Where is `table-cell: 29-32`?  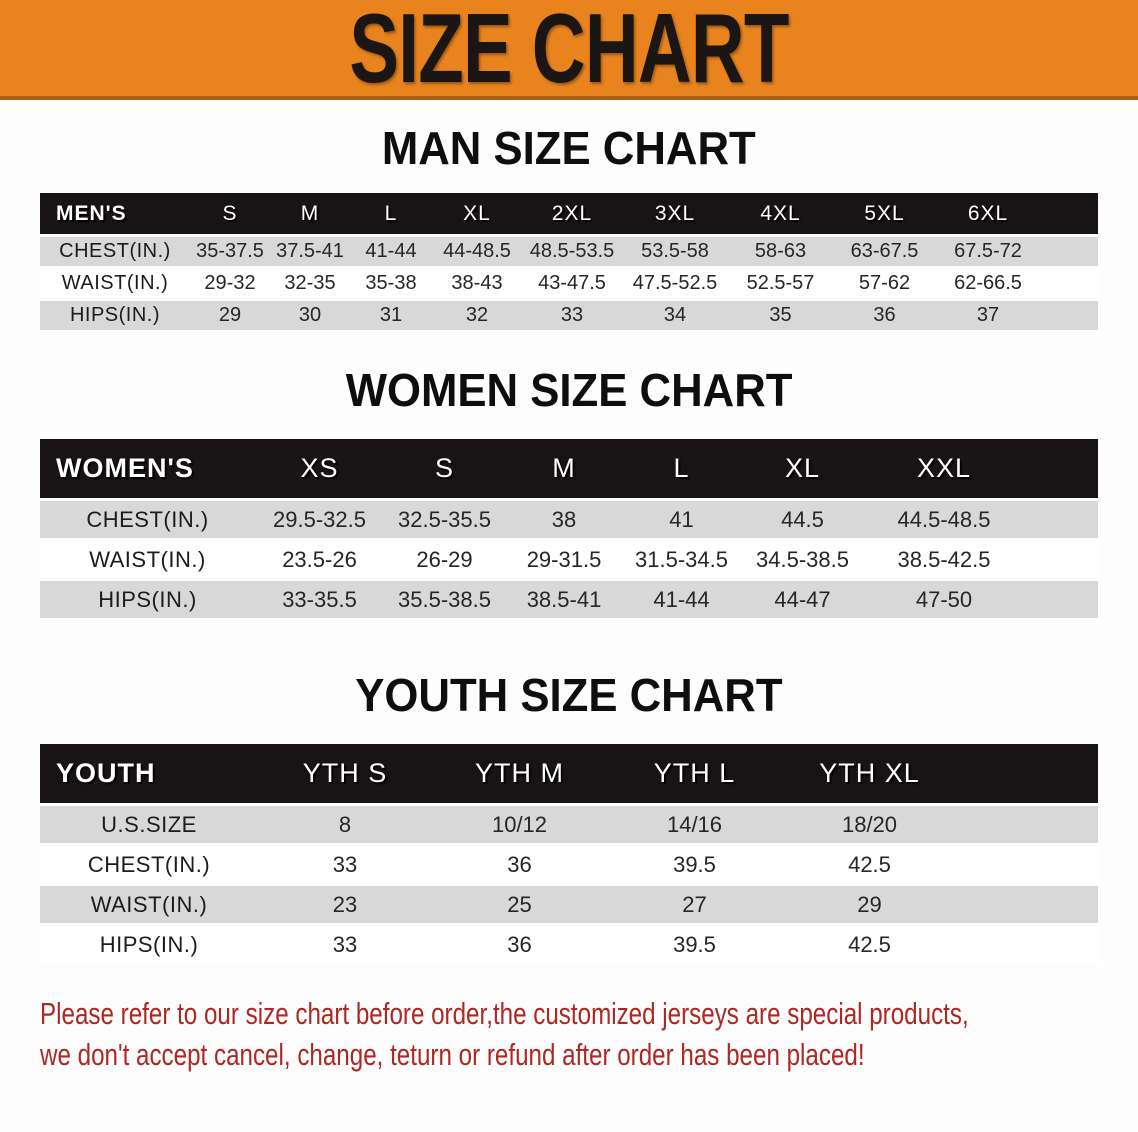
table-cell: 29-32 is located at coordinates (230, 285).